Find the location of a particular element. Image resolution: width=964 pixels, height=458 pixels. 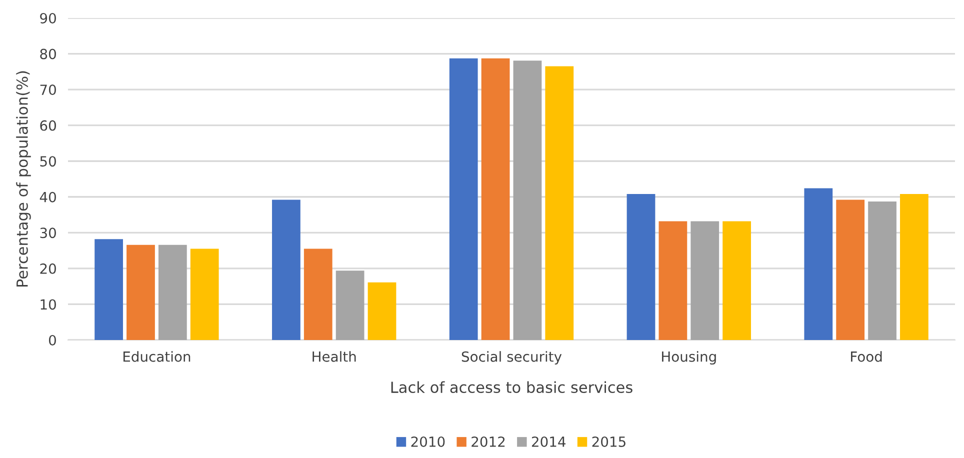

y-tick-label: 80 is located at coordinates (48, 54).